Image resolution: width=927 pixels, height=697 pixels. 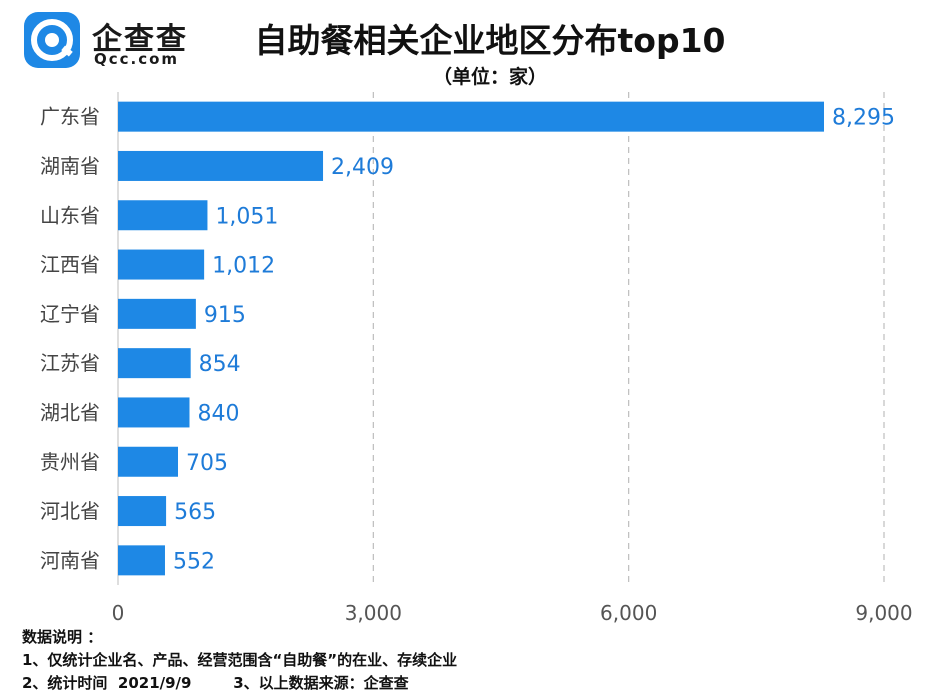 What do you see at coordinates (70, 412) in the screenshot?
I see `category-label: 湖北省` at bounding box center [70, 412].